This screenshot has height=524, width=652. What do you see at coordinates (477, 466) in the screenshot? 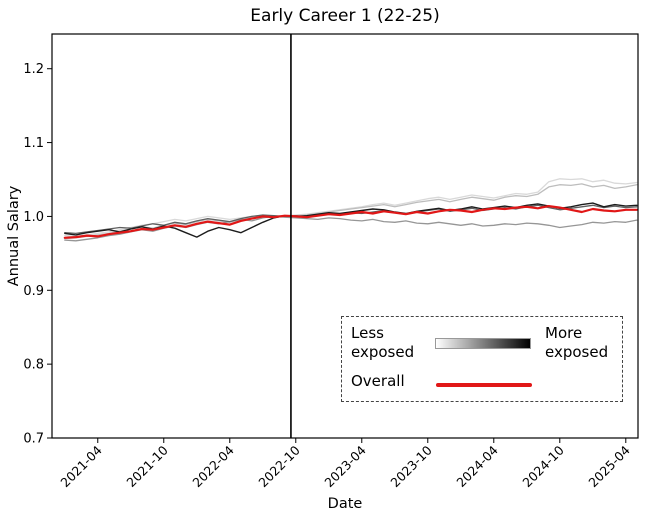
I see `x-tick-label: 2024-04` at bounding box center [477, 466].